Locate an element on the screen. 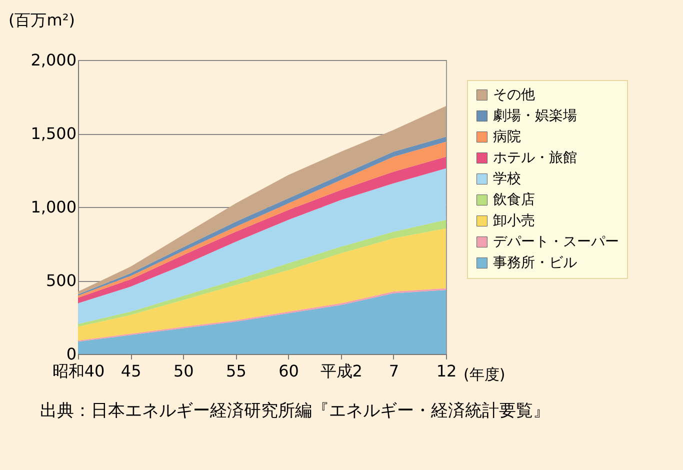  legend-label: 飲食店 is located at coordinates (514, 200).